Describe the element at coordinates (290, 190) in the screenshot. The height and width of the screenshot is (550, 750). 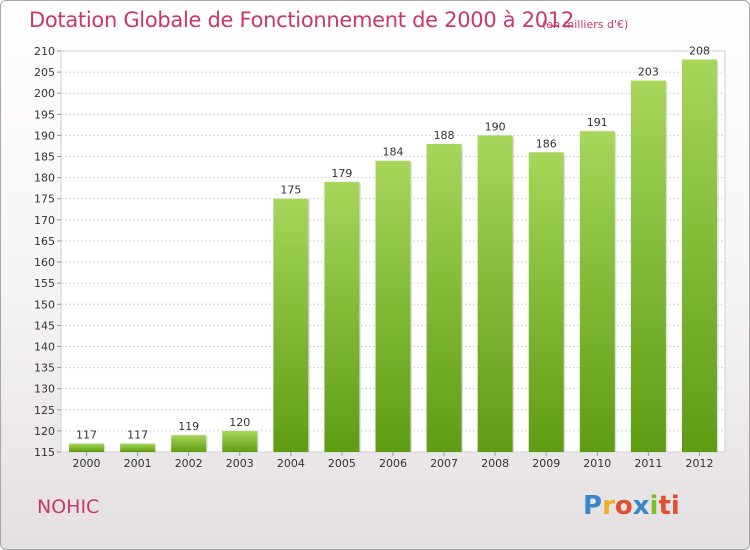
I see `bar-value-label: 175` at that location.